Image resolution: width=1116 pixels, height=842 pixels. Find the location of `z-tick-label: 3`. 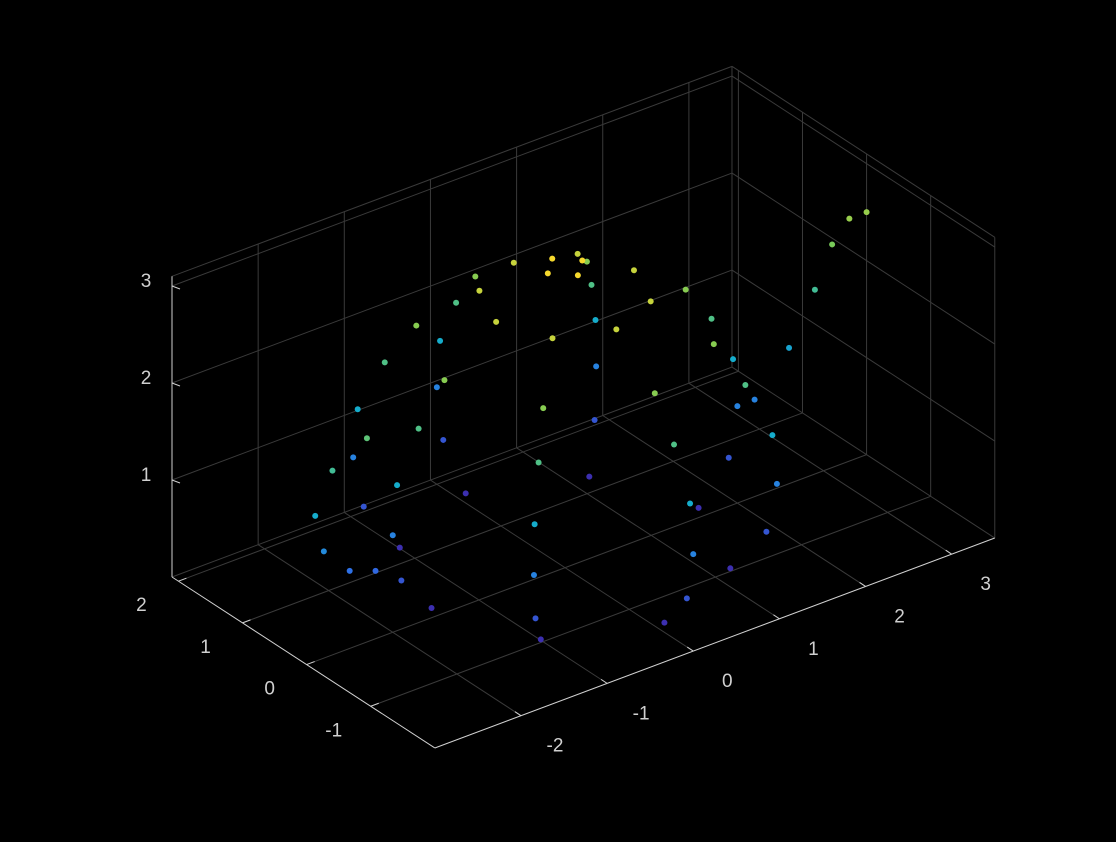

z-tick-label: 3 is located at coordinates (146, 281).